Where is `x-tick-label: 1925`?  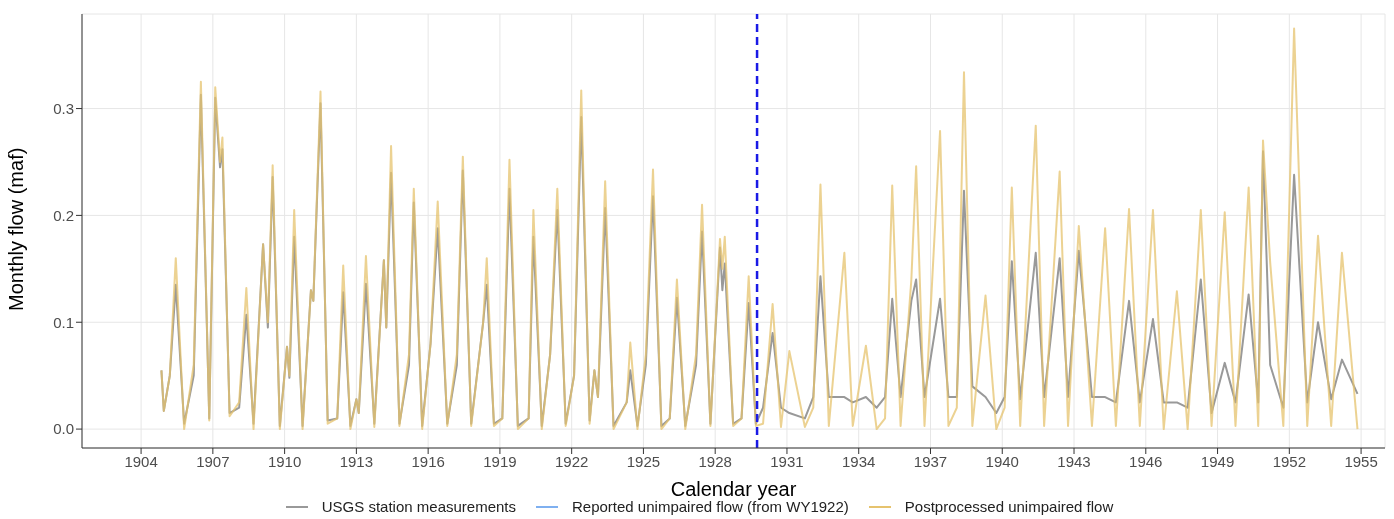 x-tick-label: 1925 is located at coordinates (643, 461).